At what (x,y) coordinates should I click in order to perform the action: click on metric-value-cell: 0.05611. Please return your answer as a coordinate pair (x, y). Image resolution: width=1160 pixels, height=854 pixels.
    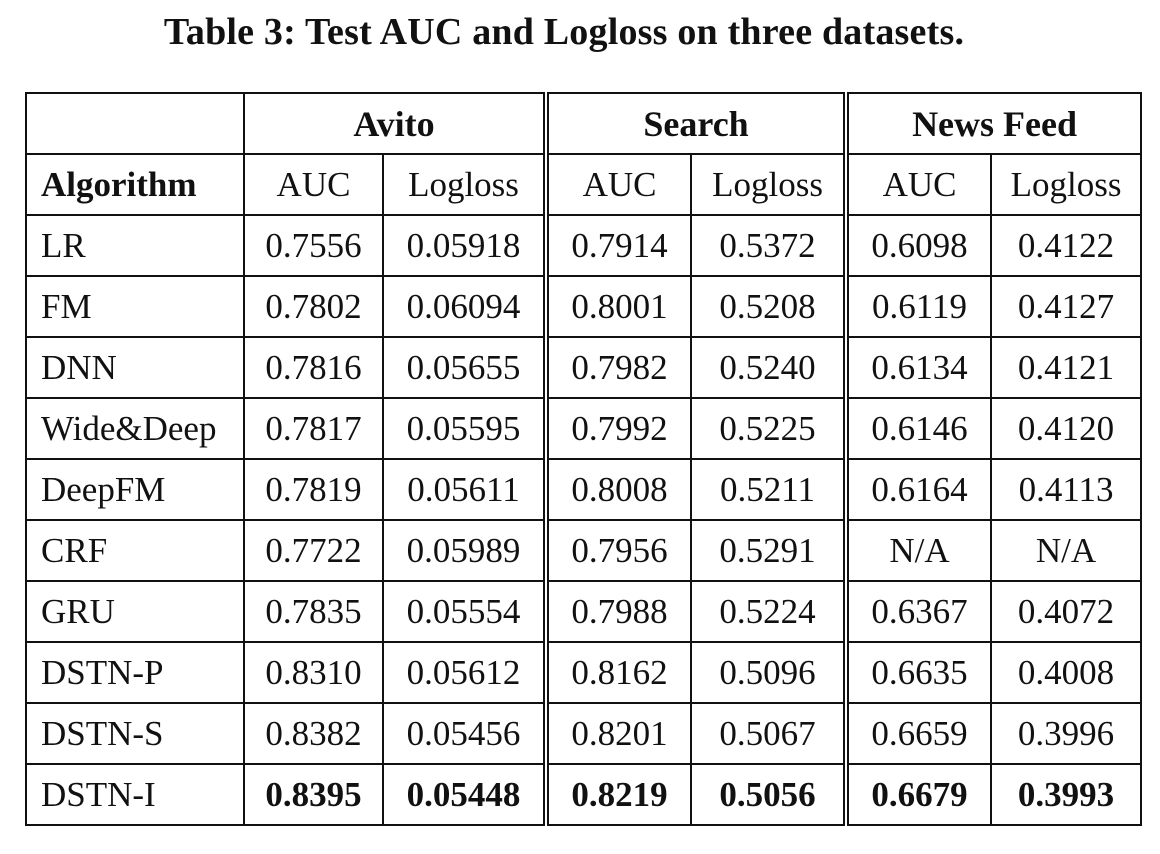
    Looking at the image, I should click on (464, 489).